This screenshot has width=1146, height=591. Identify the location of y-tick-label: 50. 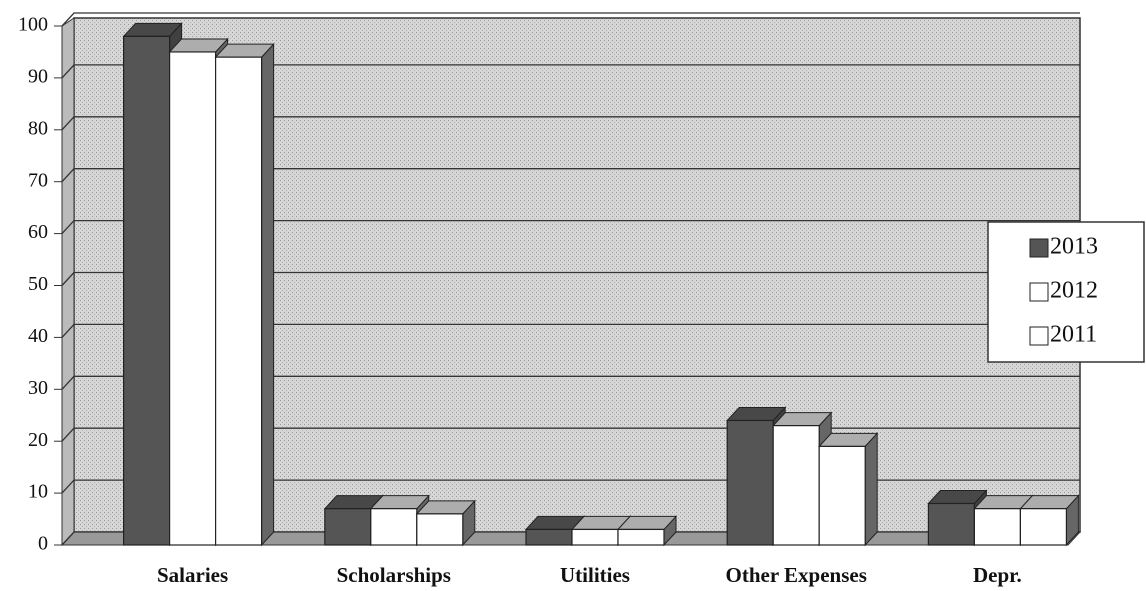
(38, 284).